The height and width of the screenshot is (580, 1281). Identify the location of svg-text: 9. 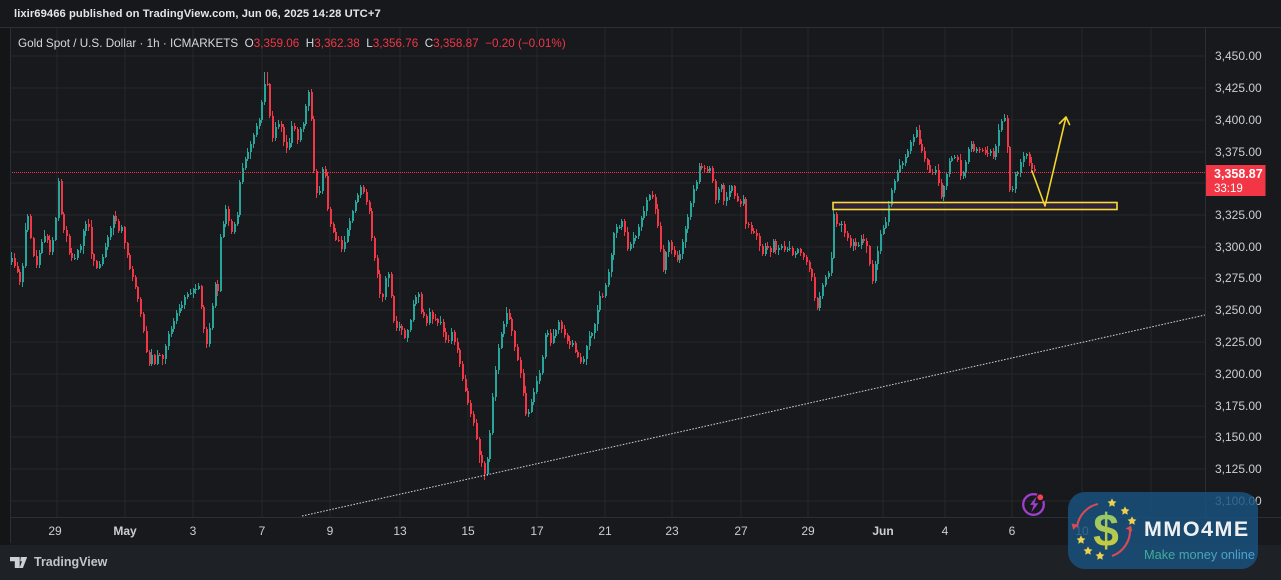
(330, 531).